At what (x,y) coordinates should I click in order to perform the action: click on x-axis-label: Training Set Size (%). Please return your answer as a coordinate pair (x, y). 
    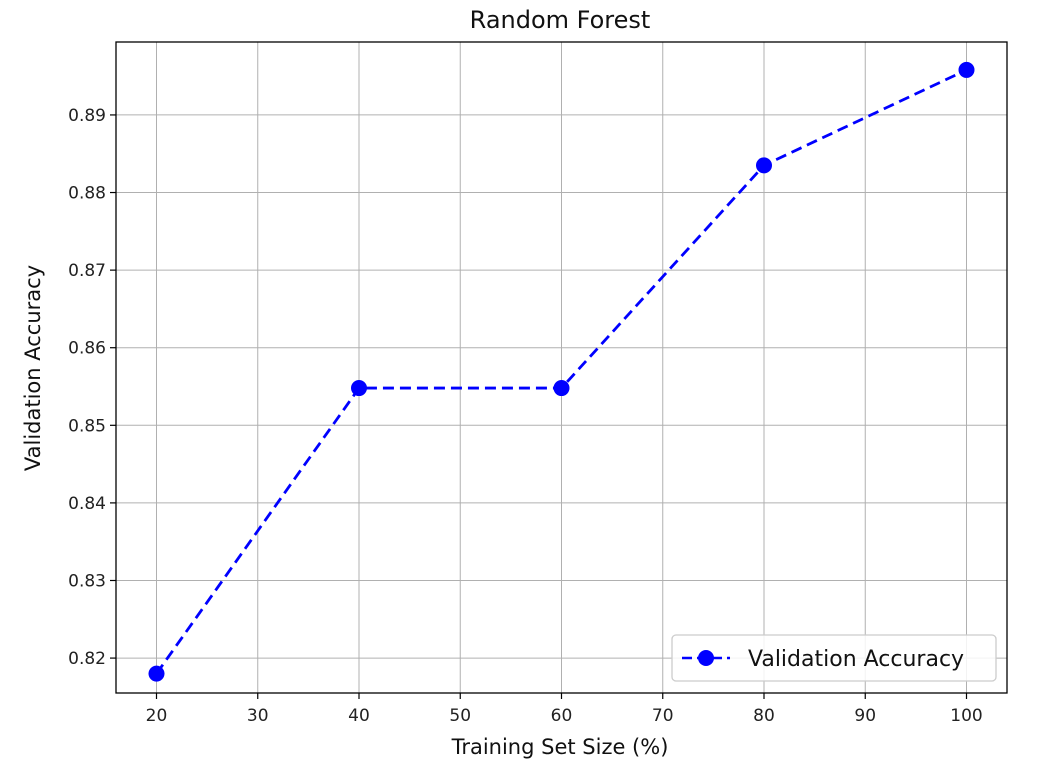
    Looking at the image, I should click on (560, 747).